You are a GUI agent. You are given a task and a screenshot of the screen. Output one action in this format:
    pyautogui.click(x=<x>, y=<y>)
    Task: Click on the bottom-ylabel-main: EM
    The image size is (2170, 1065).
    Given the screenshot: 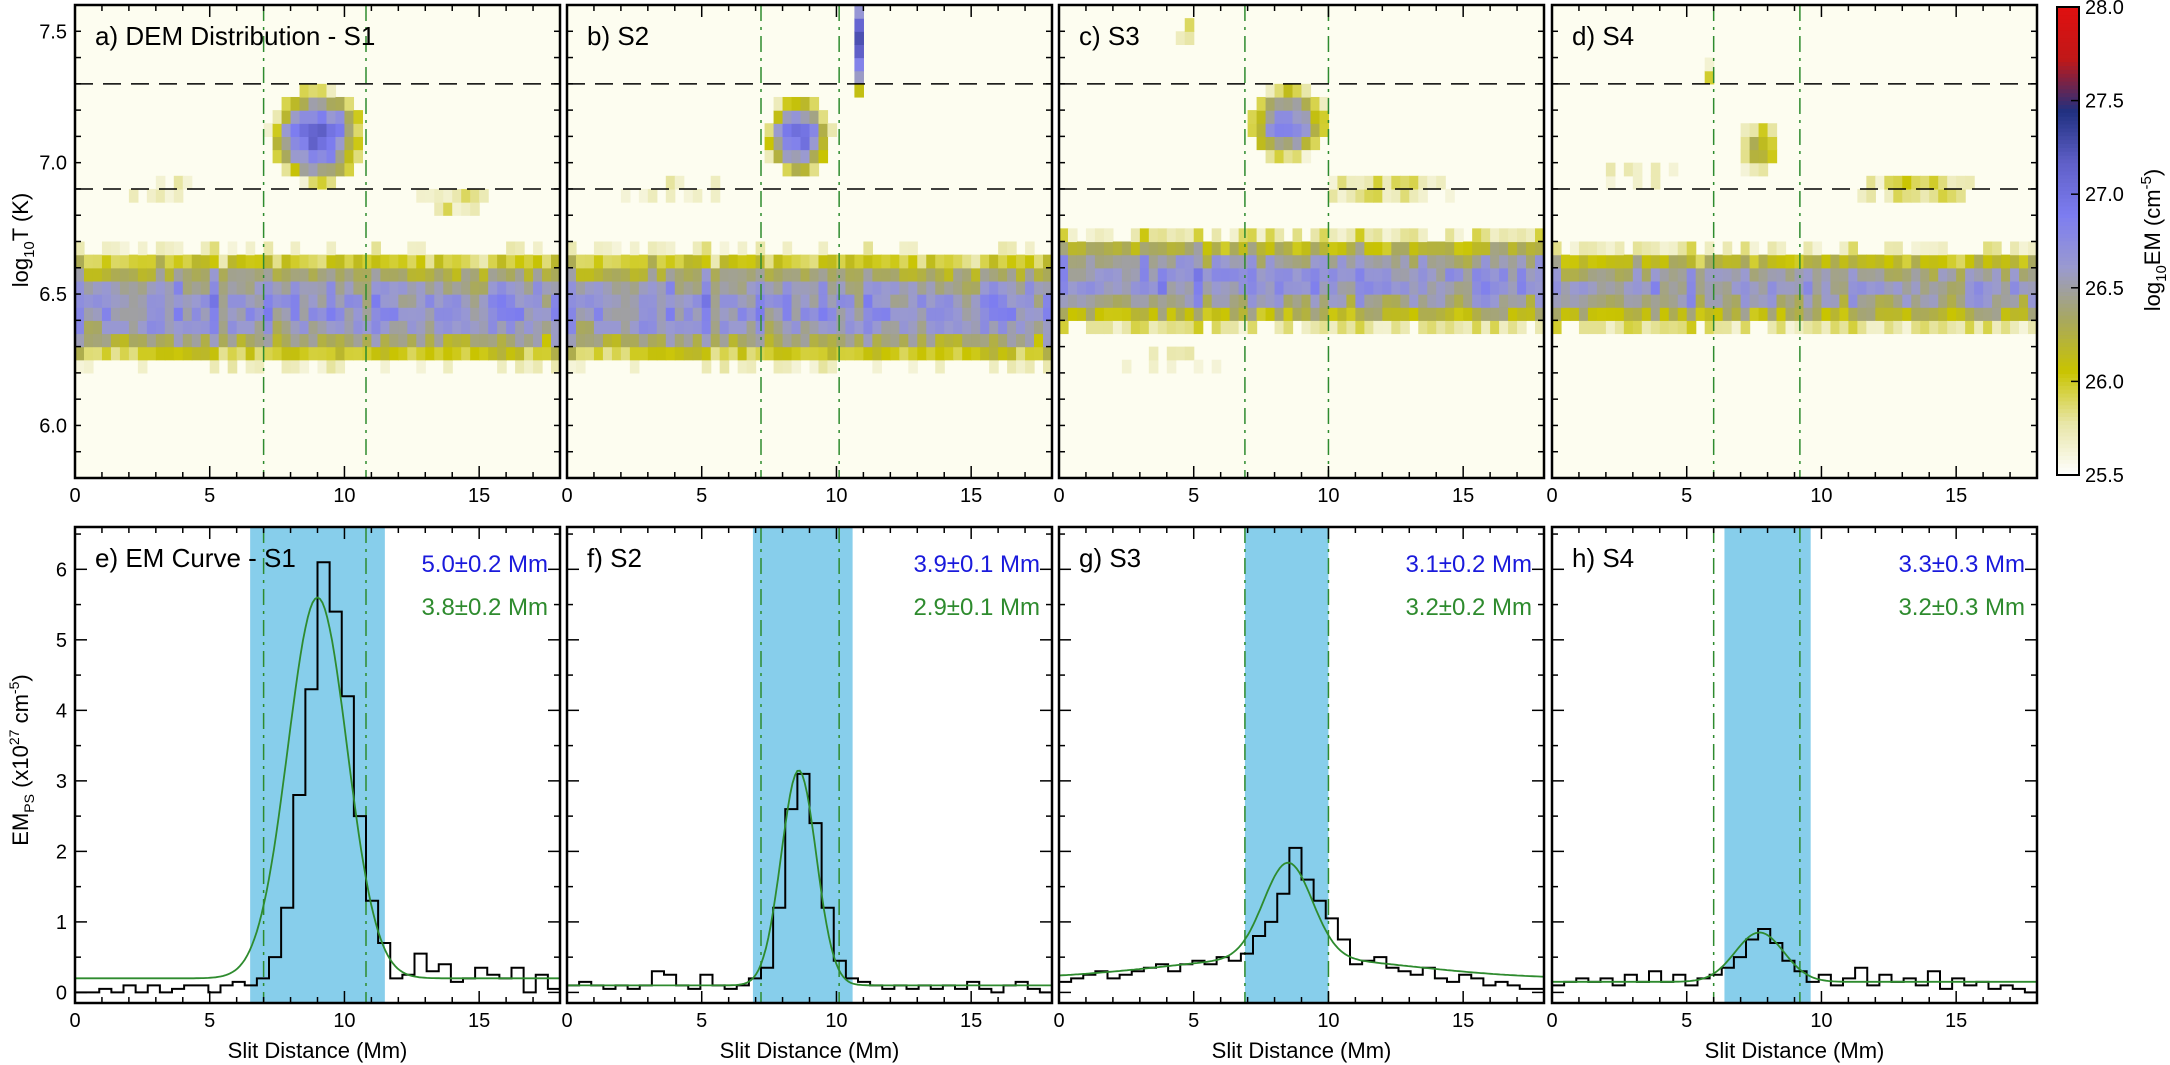 What is the action you would take?
    pyautogui.click(x=20, y=829)
    